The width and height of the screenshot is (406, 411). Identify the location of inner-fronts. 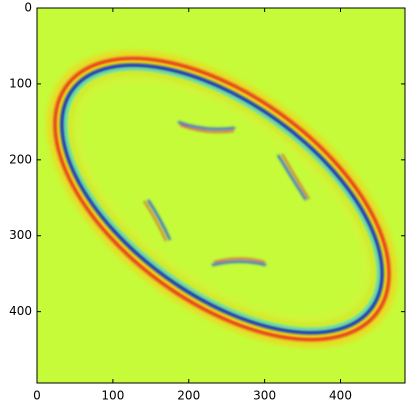
(226, 193).